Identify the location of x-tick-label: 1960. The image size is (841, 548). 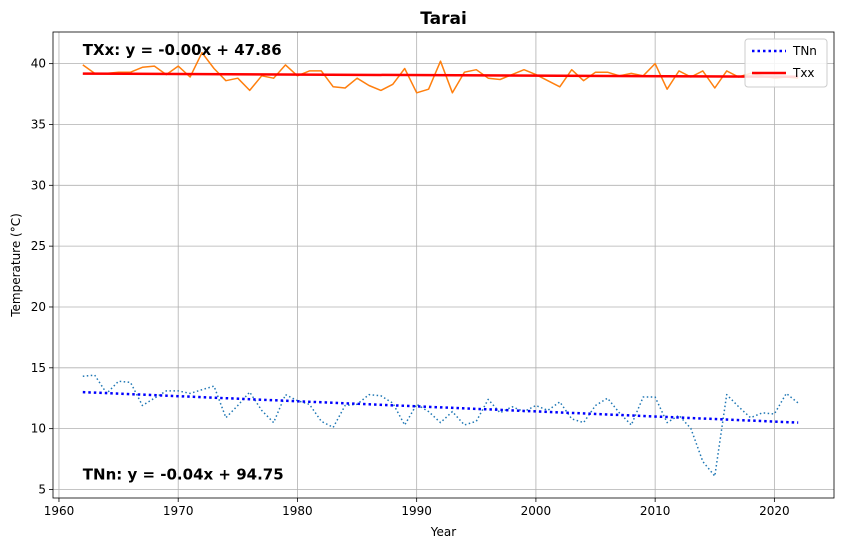
(59, 511).